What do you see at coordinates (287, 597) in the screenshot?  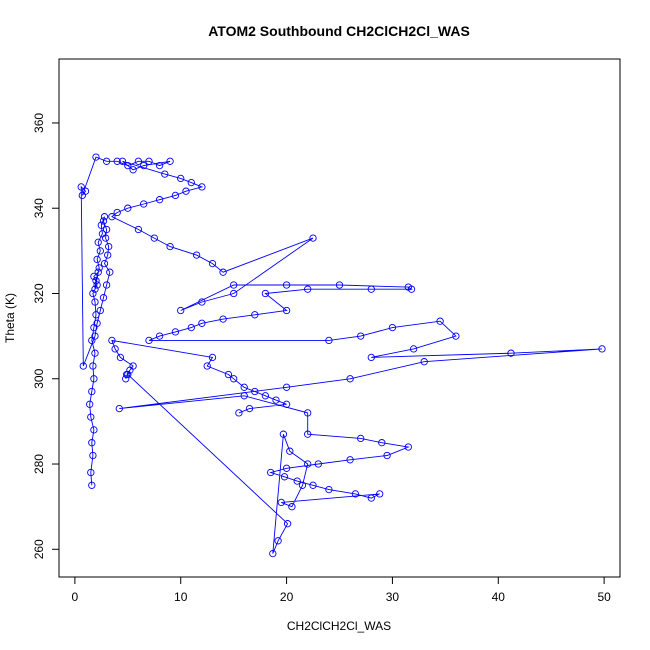 I see `x-tick-label: 20` at bounding box center [287, 597].